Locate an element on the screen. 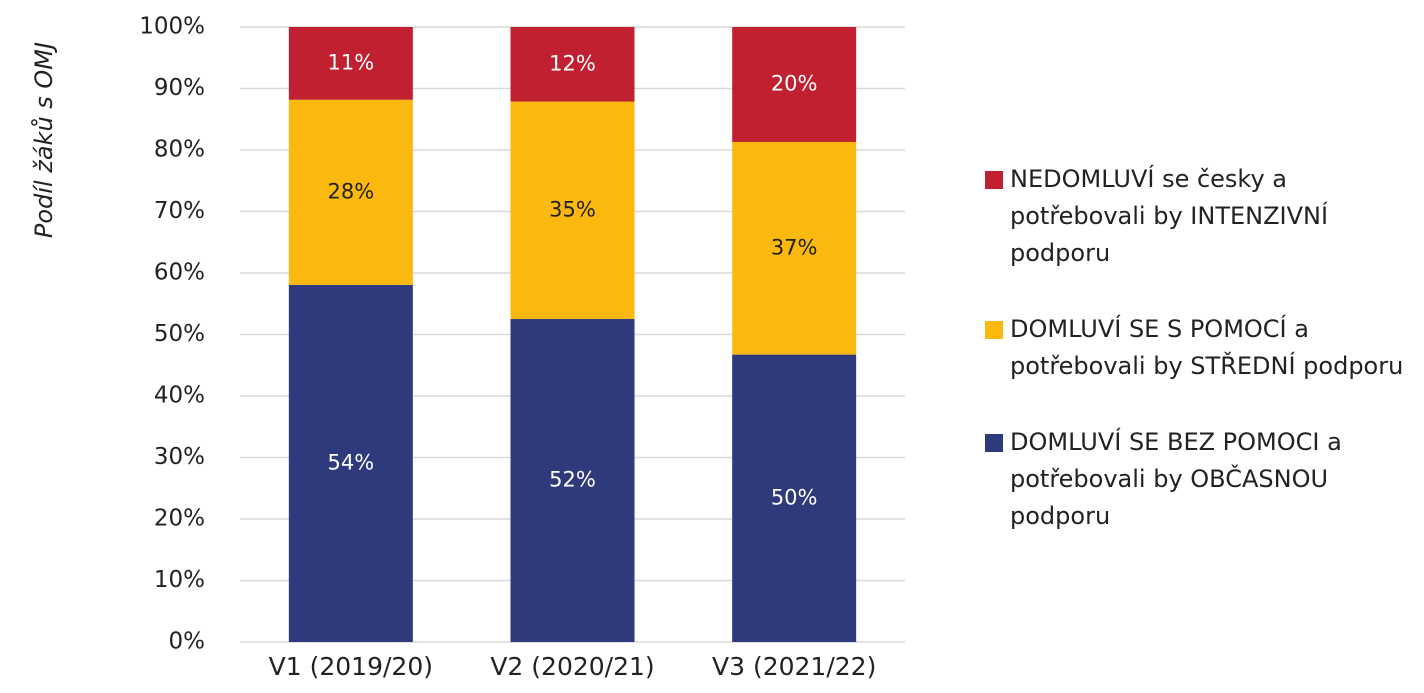  y-tick-label: 90% is located at coordinates (179, 88).